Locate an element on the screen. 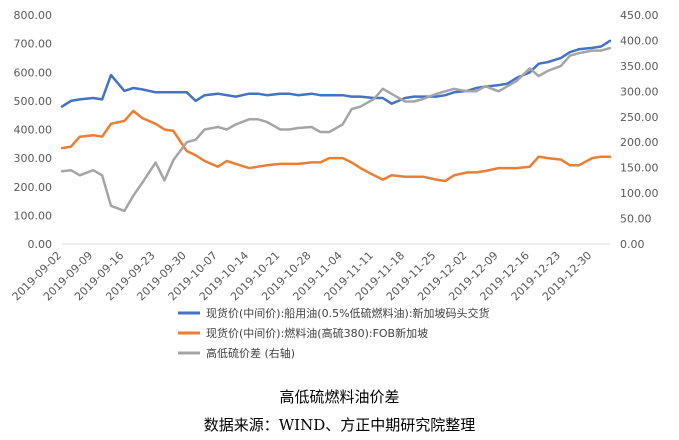  right-y-tick-label: 450.00 is located at coordinates (639, 15).